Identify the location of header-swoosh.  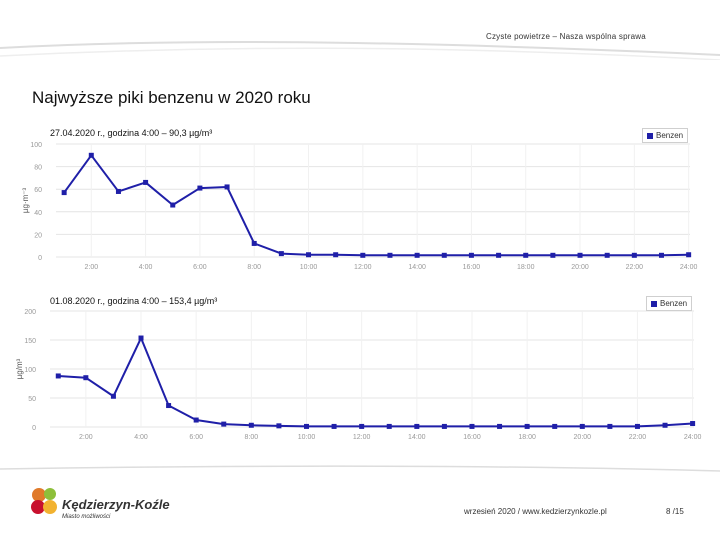
(360, 50).